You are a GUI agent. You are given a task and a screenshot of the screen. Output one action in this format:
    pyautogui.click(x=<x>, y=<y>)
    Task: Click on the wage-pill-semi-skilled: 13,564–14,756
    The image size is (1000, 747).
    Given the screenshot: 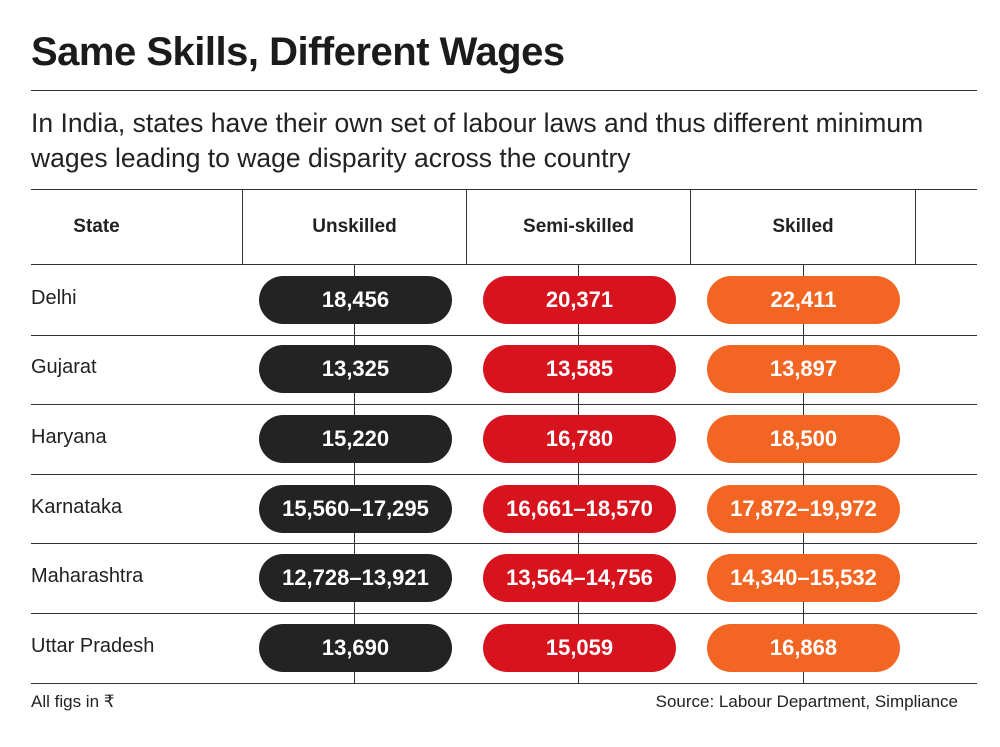 What is the action you would take?
    pyautogui.click(x=579, y=578)
    